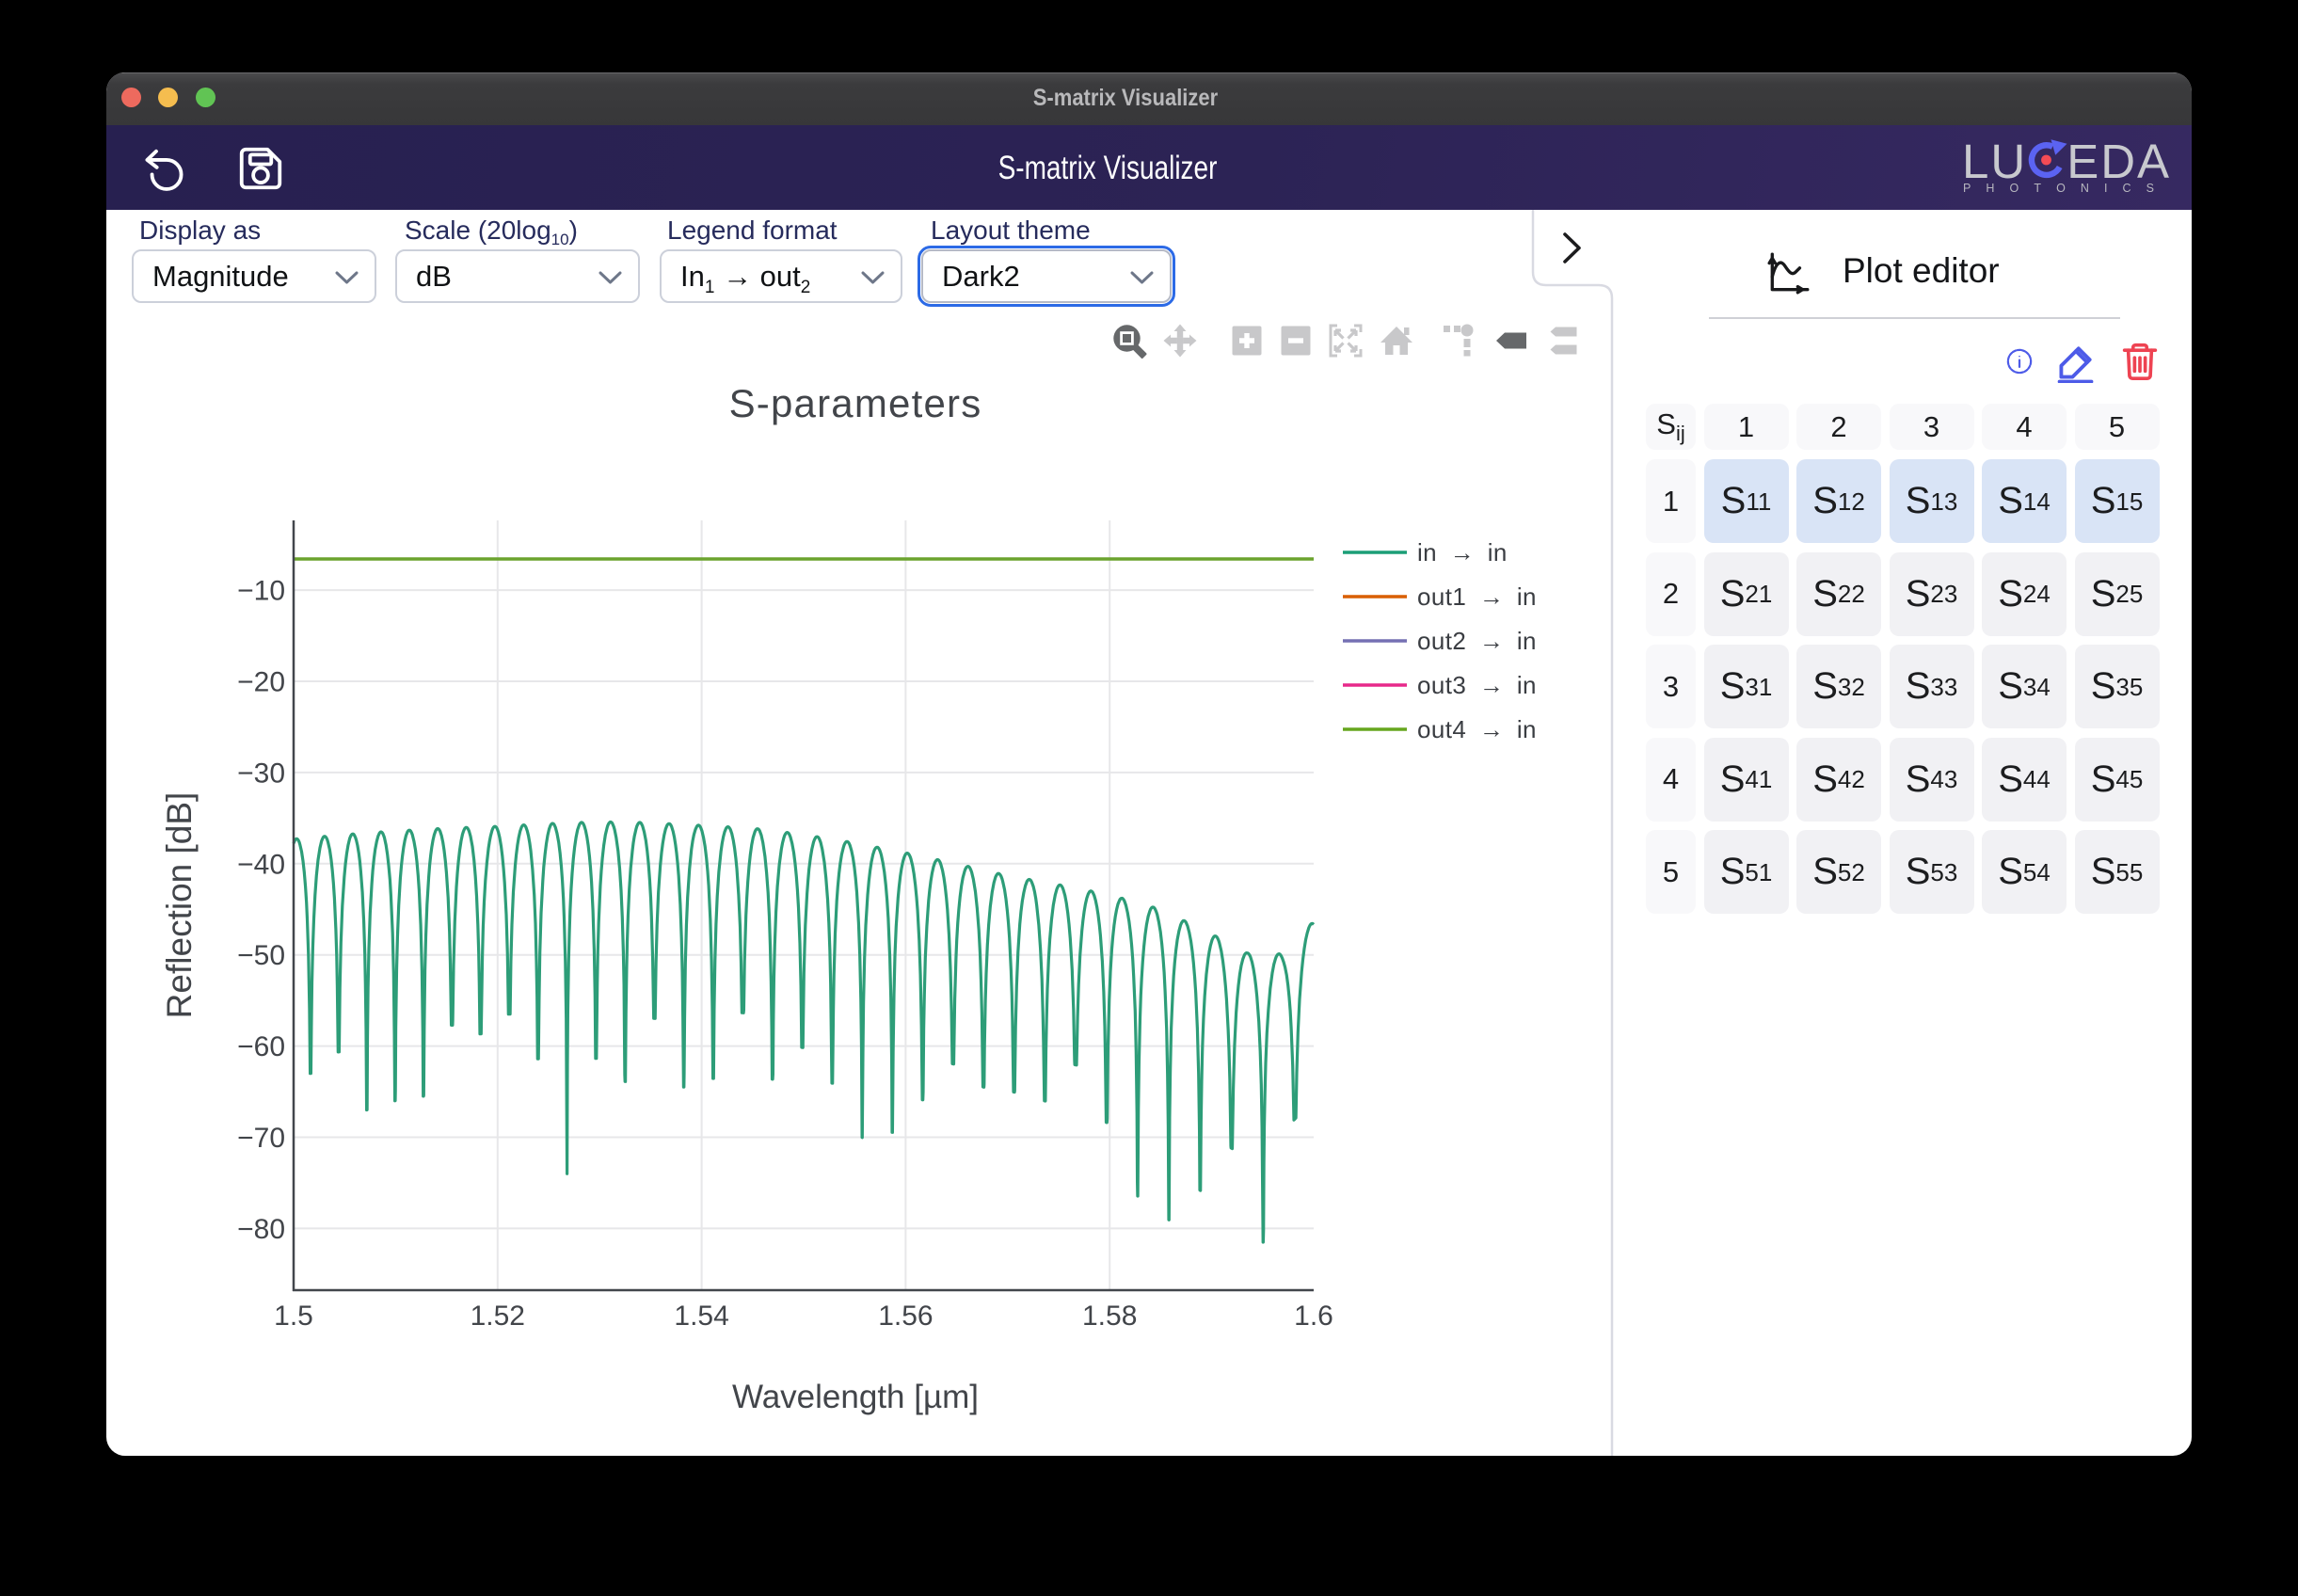 The height and width of the screenshot is (1596, 2298). Describe the element at coordinates (1477, 729) in the screenshot. I see `svg-text: out4 → in` at that location.